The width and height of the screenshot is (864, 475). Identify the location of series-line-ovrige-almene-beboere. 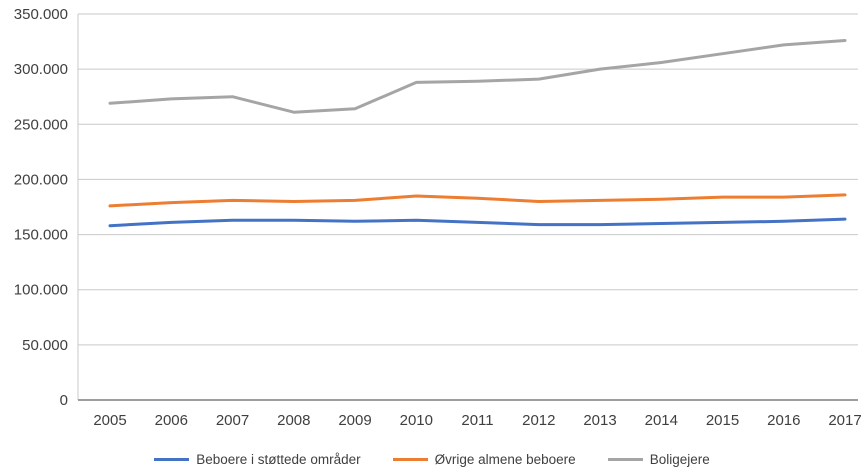
(477, 200).